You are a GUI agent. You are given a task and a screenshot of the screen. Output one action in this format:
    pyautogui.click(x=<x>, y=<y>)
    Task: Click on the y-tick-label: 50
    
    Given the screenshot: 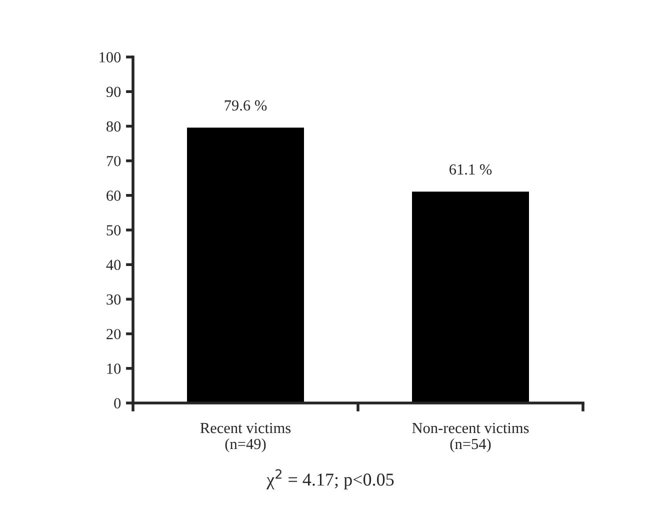 What is the action you would take?
    pyautogui.click(x=113, y=230)
    